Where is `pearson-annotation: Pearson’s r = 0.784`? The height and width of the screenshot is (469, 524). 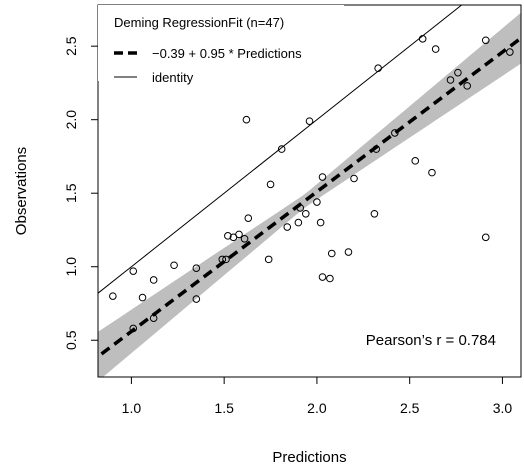
pearson-annotation: Pearson’s r = 0.784 is located at coordinates (431, 340).